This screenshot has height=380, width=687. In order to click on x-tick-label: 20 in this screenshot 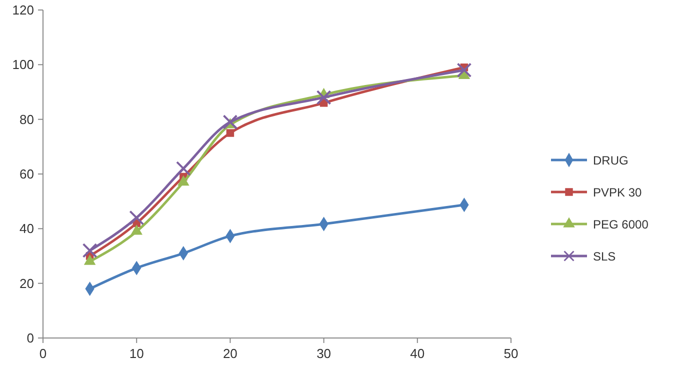, I will do `click(230, 353)`.